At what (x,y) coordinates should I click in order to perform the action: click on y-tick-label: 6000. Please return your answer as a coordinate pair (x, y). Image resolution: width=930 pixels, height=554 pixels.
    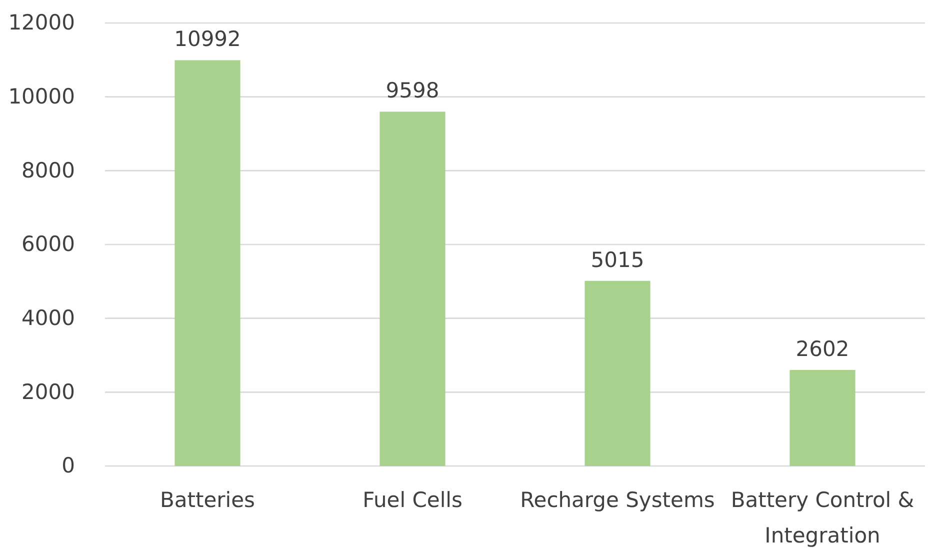
    Looking at the image, I should click on (48, 244).